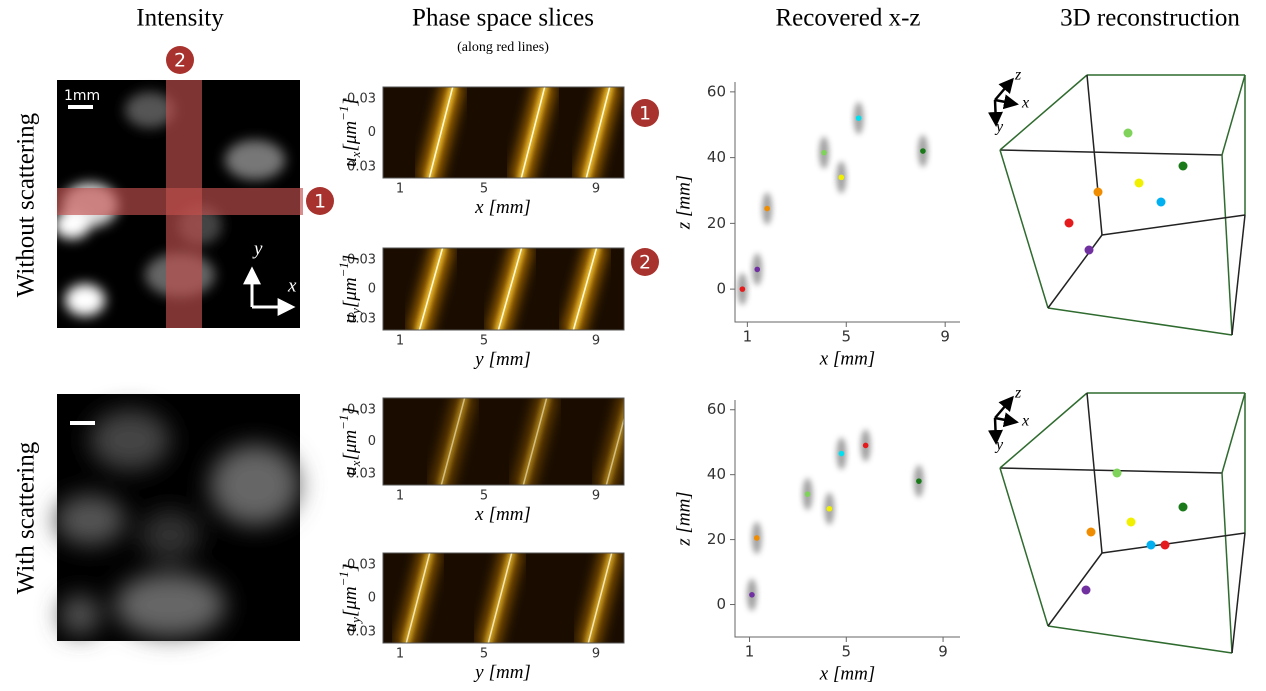  What do you see at coordinates (355, 312) in the screenshot?
I see `axis-sub: y` at bounding box center [355, 312].